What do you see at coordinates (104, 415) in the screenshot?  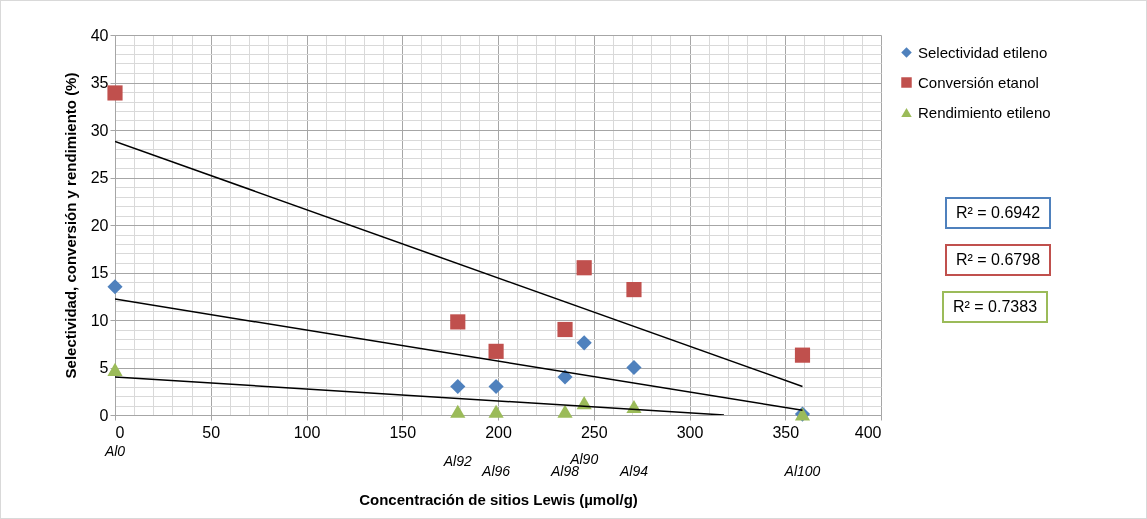 I see `y-tick-label: 0` at bounding box center [104, 415].